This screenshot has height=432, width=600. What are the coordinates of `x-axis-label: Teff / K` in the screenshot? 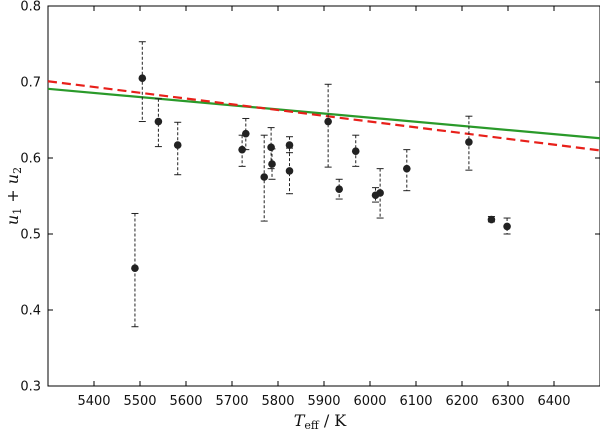 It's located at (321, 421).